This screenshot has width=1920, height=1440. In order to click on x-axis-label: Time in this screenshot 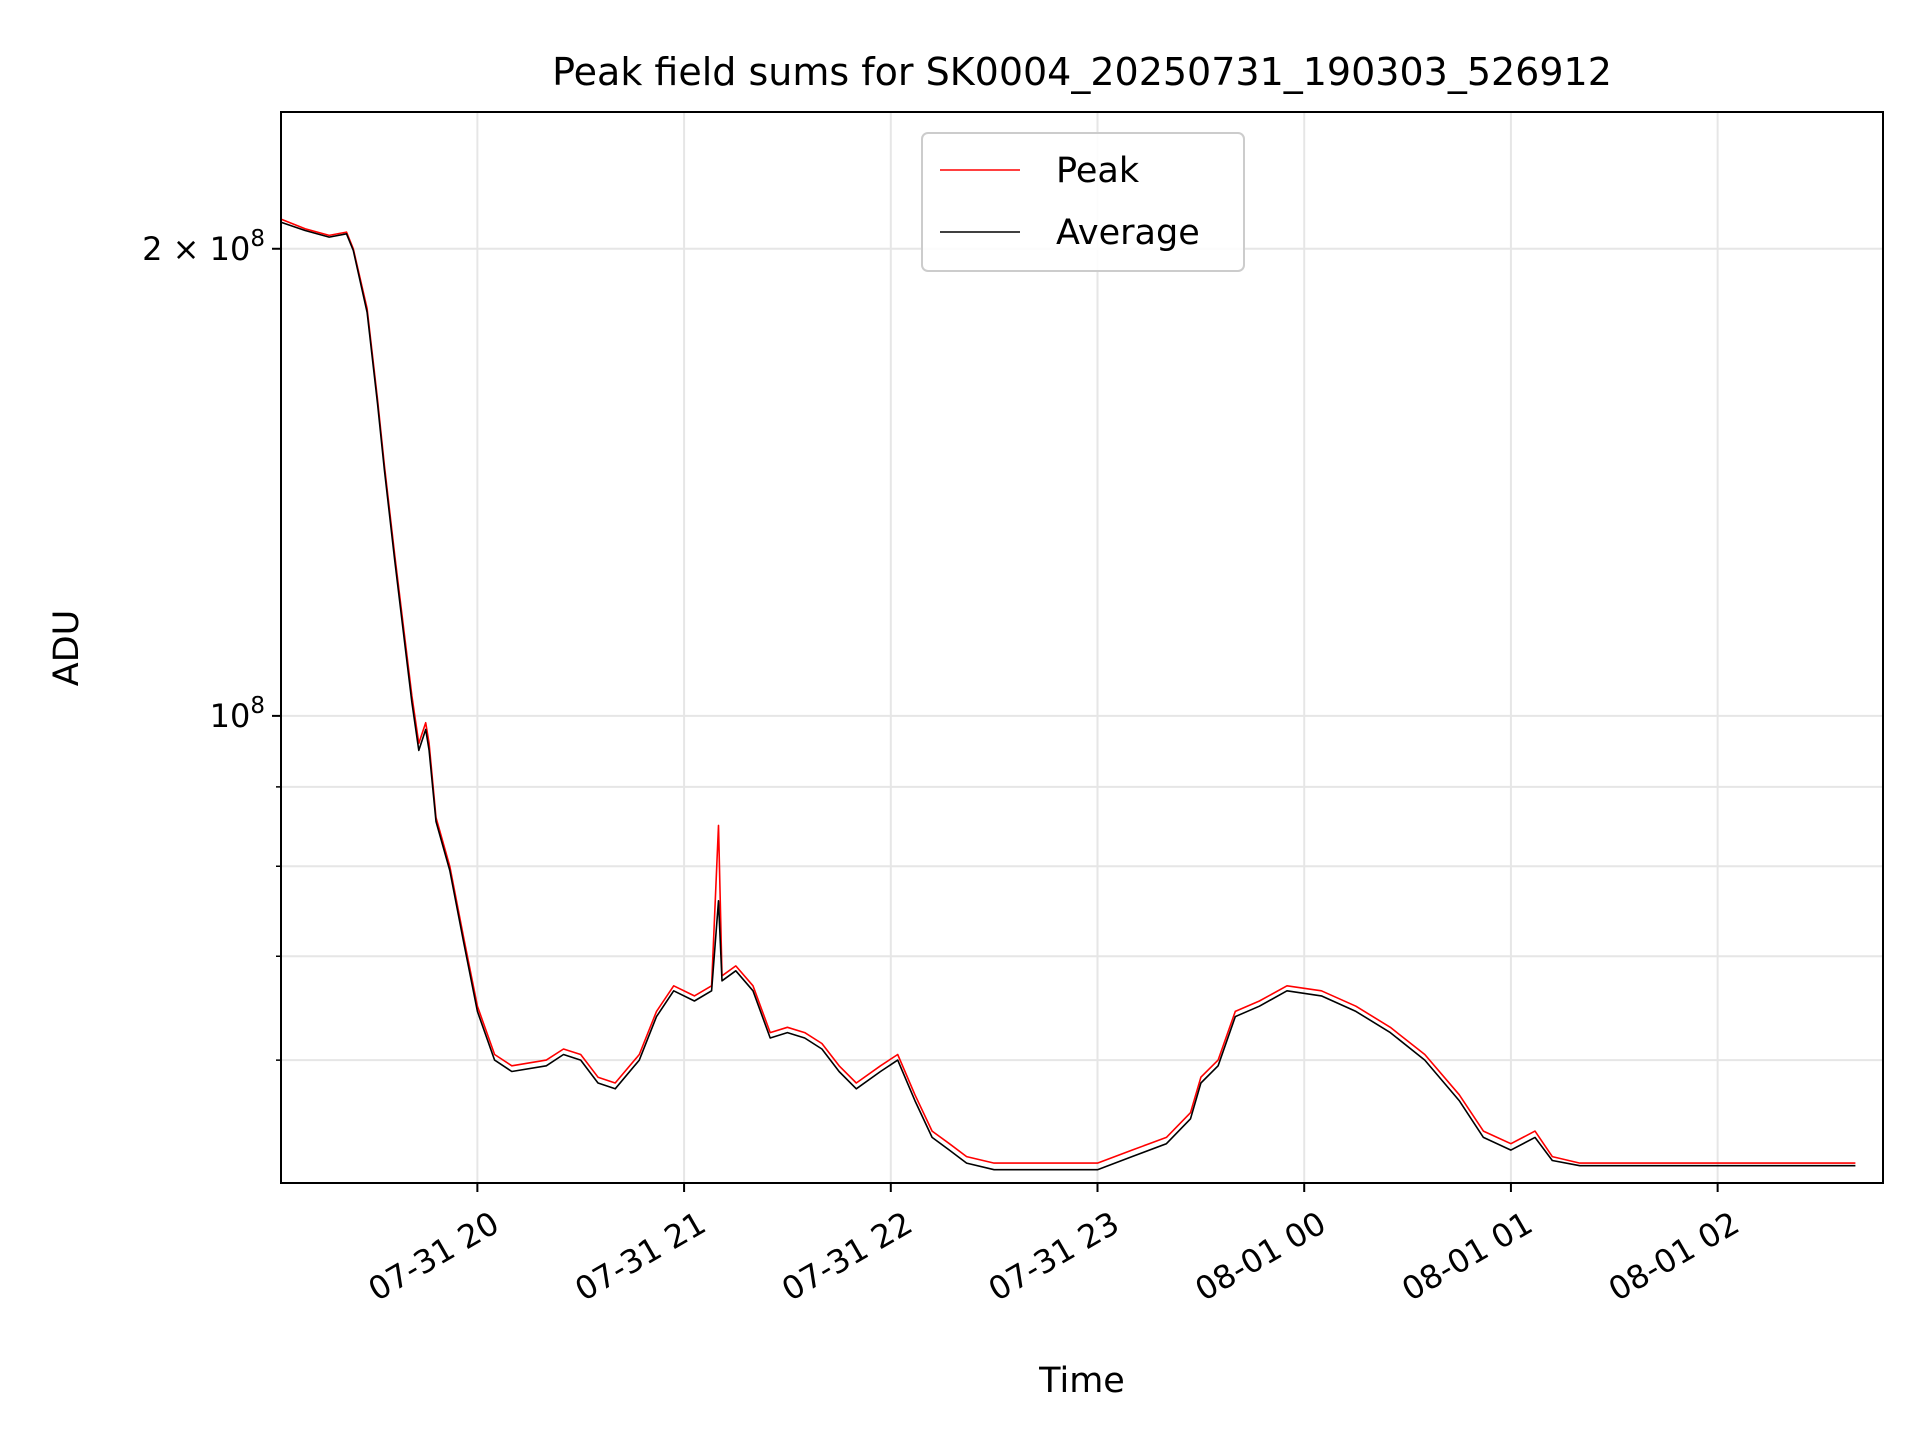, I will do `click(1081, 1381)`.